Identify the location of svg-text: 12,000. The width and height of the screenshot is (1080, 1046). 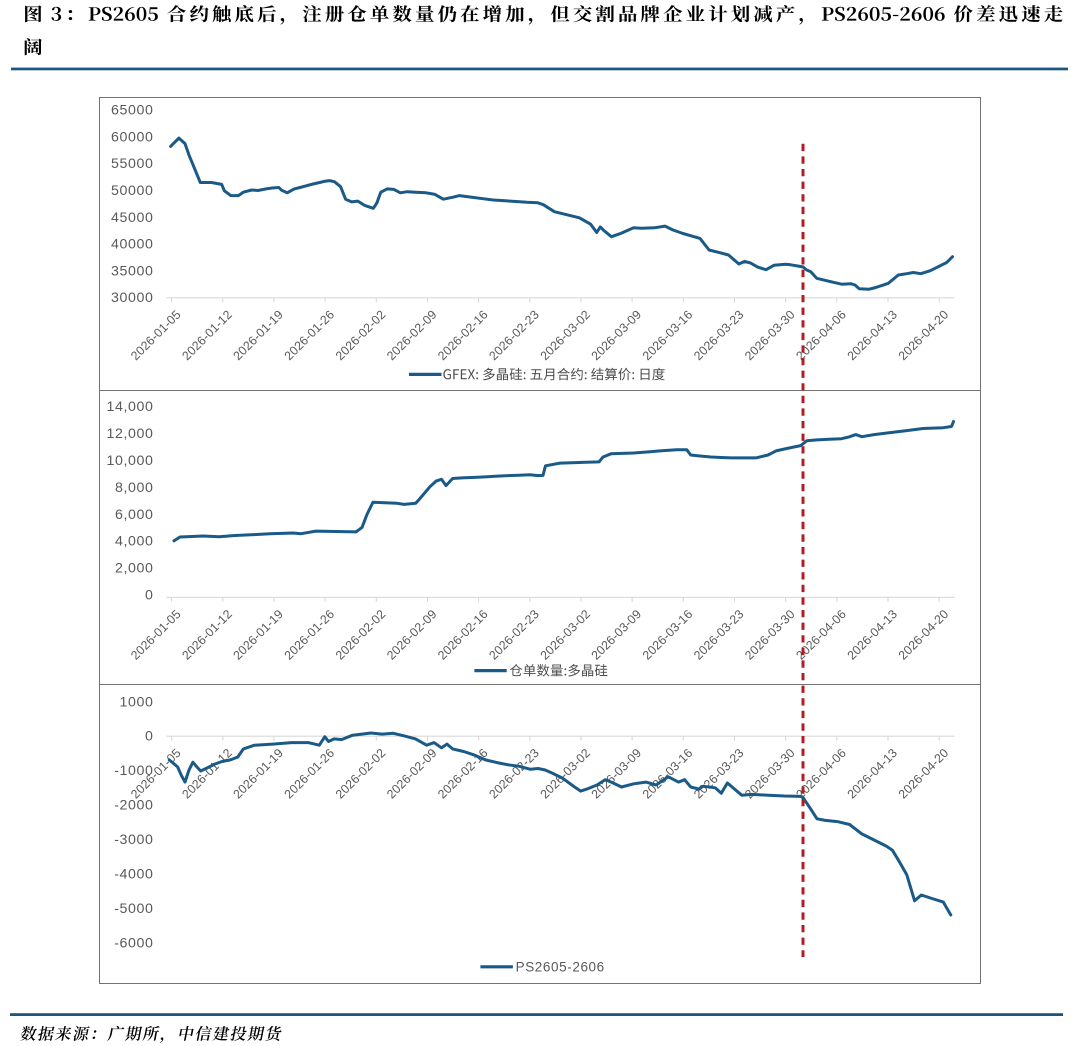
(130, 434).